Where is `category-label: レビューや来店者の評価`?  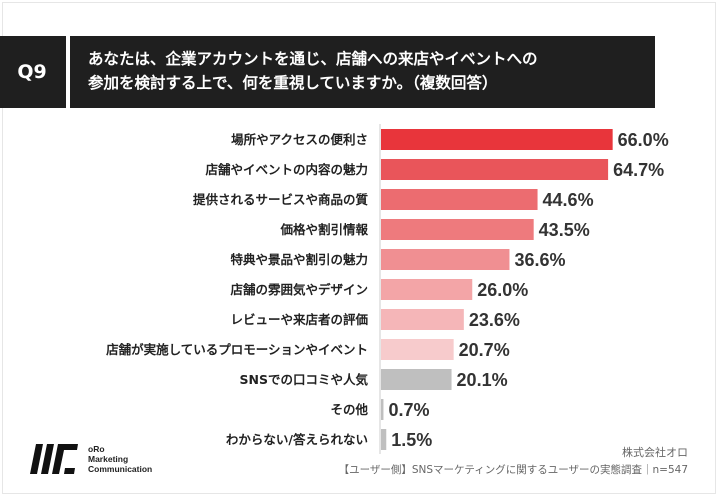
category-label: レビューや来店者の評価 is located at coordinates (299, 319).